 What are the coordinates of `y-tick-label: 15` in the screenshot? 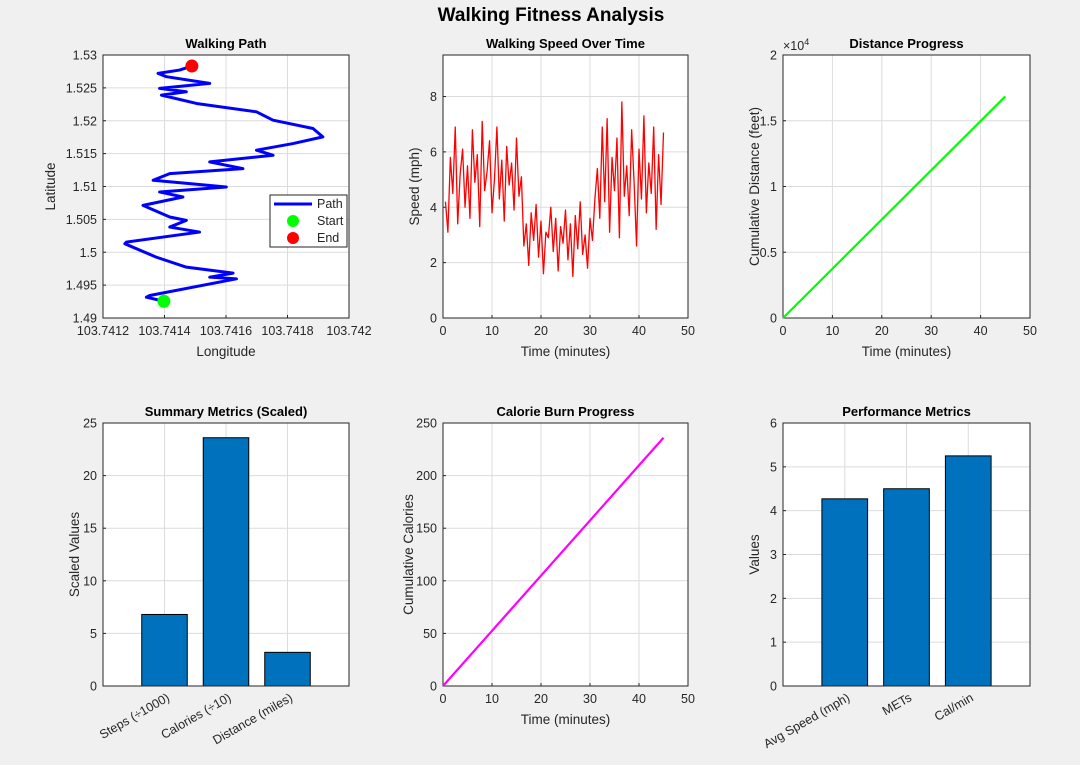 It's located at (90, 529).